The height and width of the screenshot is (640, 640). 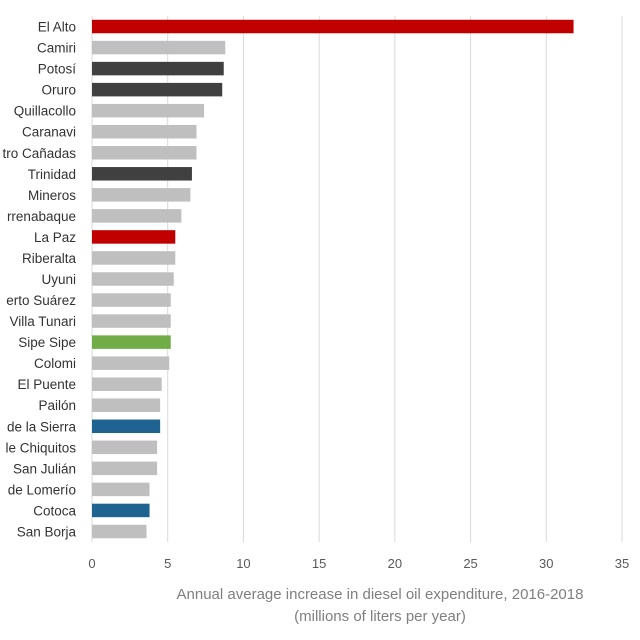 I want to click on x-tick-label: 5, so click(x=167, y=563).